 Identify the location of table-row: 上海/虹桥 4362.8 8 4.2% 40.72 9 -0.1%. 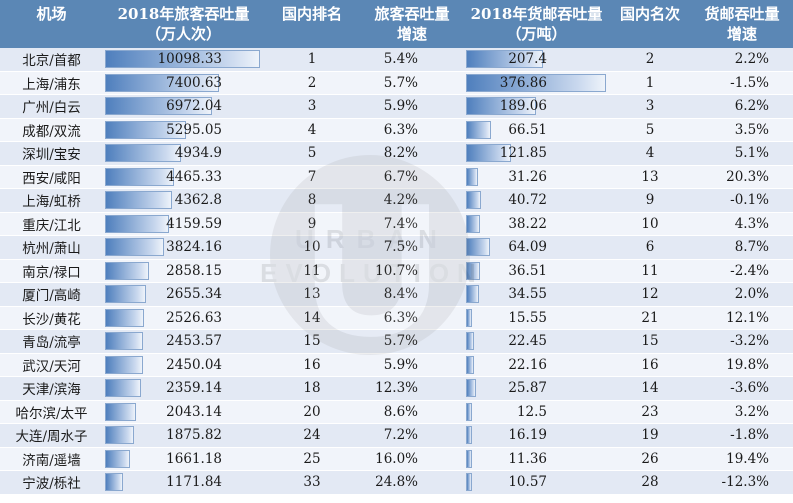
(396, 200).